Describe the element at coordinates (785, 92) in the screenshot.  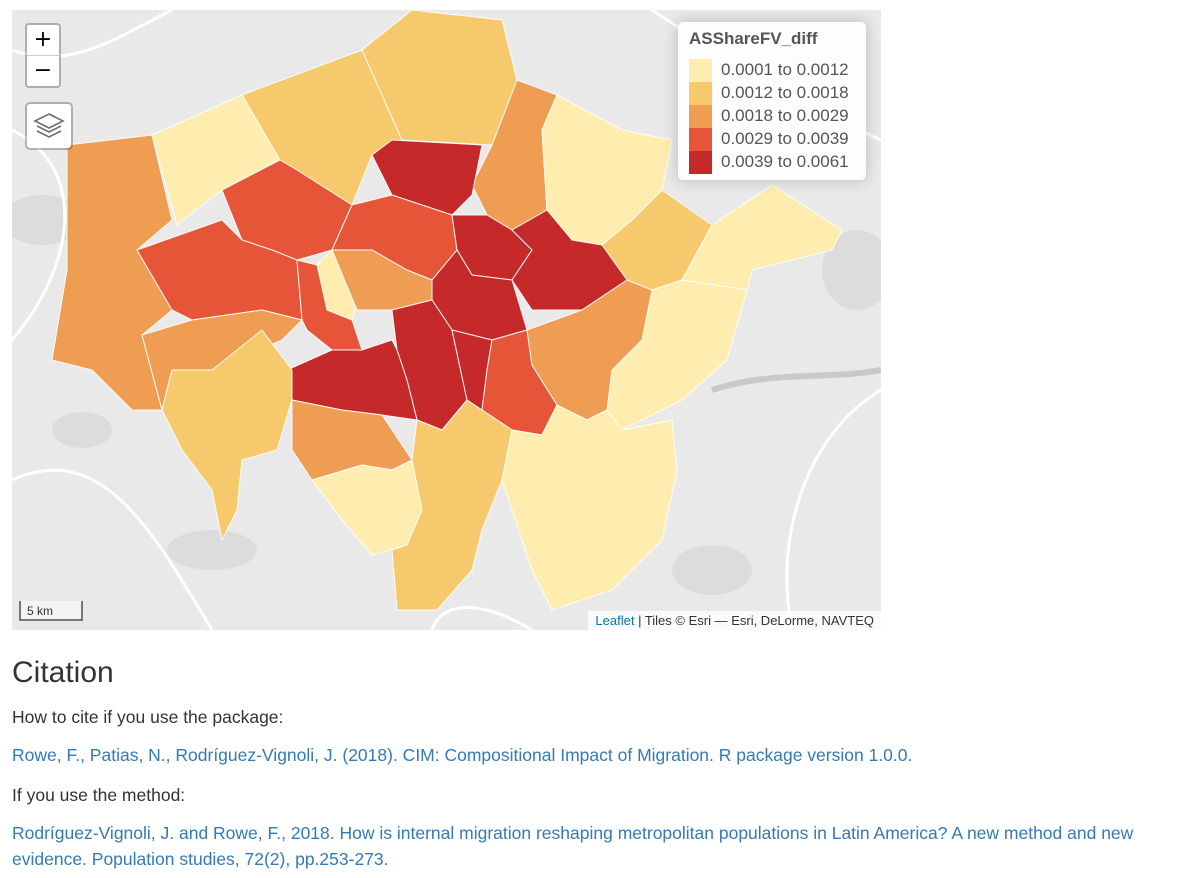
I see `legend-label: 0.0012 to 0.0018` at that location.